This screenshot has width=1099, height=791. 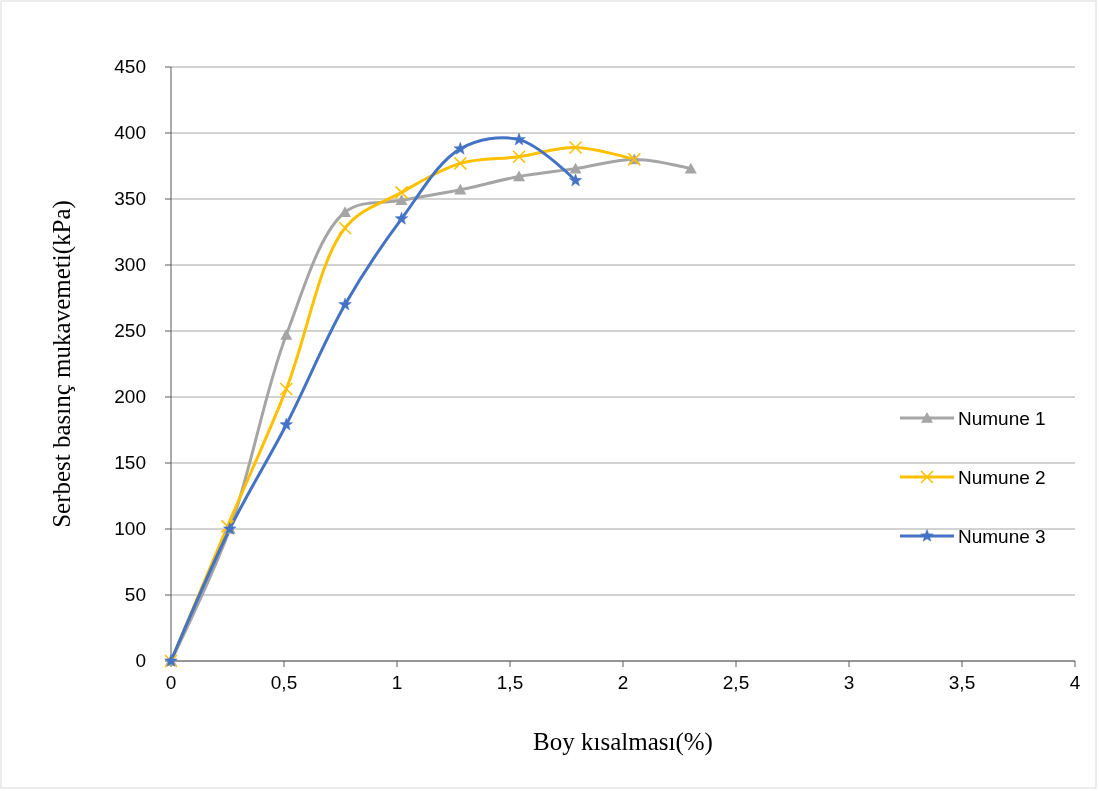 I want to click on x-tick-label: 3, so click(x=849, y=682).